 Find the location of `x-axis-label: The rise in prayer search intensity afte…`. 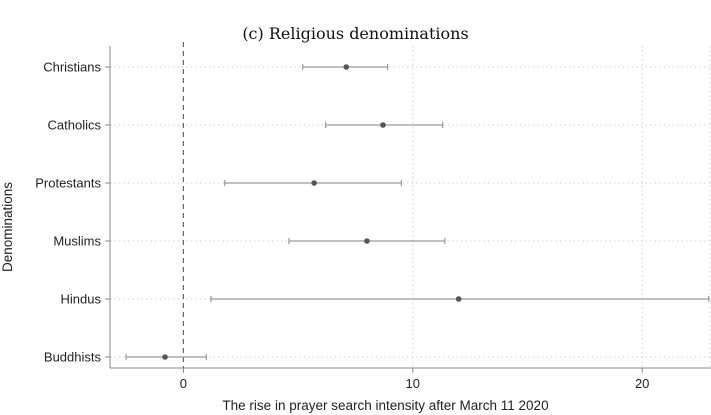

x-axis-label: The rise in prayer search intensity afte… is located at coordinates (385, 405).